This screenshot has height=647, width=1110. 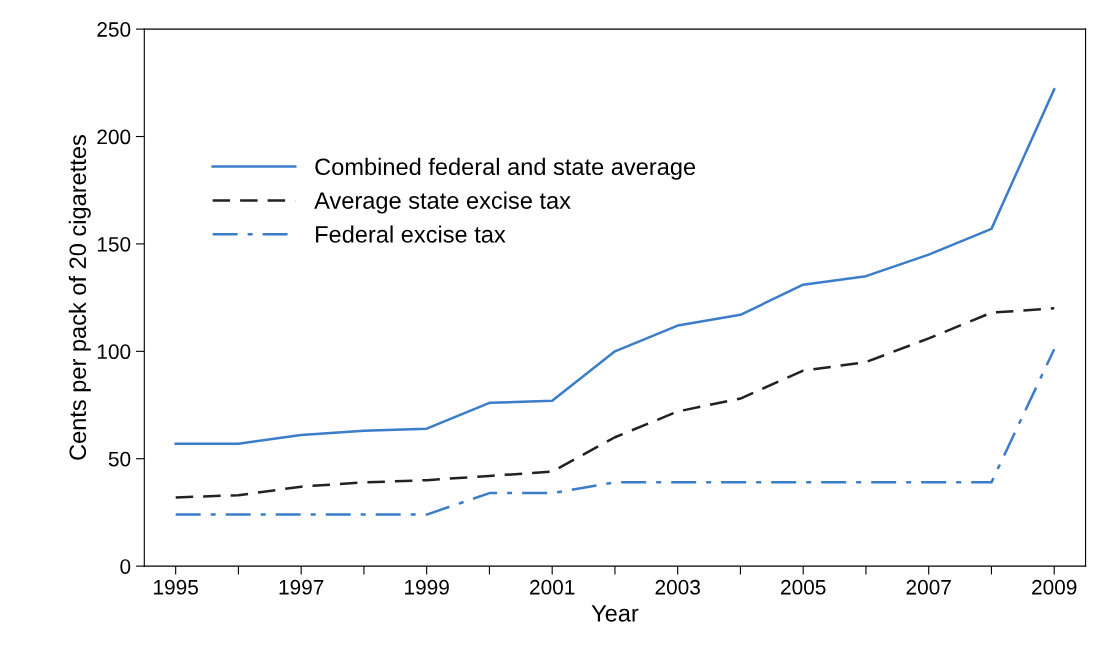 I want to click on y-axis-title: Cents per pack of 20 cigarettes, so click(x=79, y=297).